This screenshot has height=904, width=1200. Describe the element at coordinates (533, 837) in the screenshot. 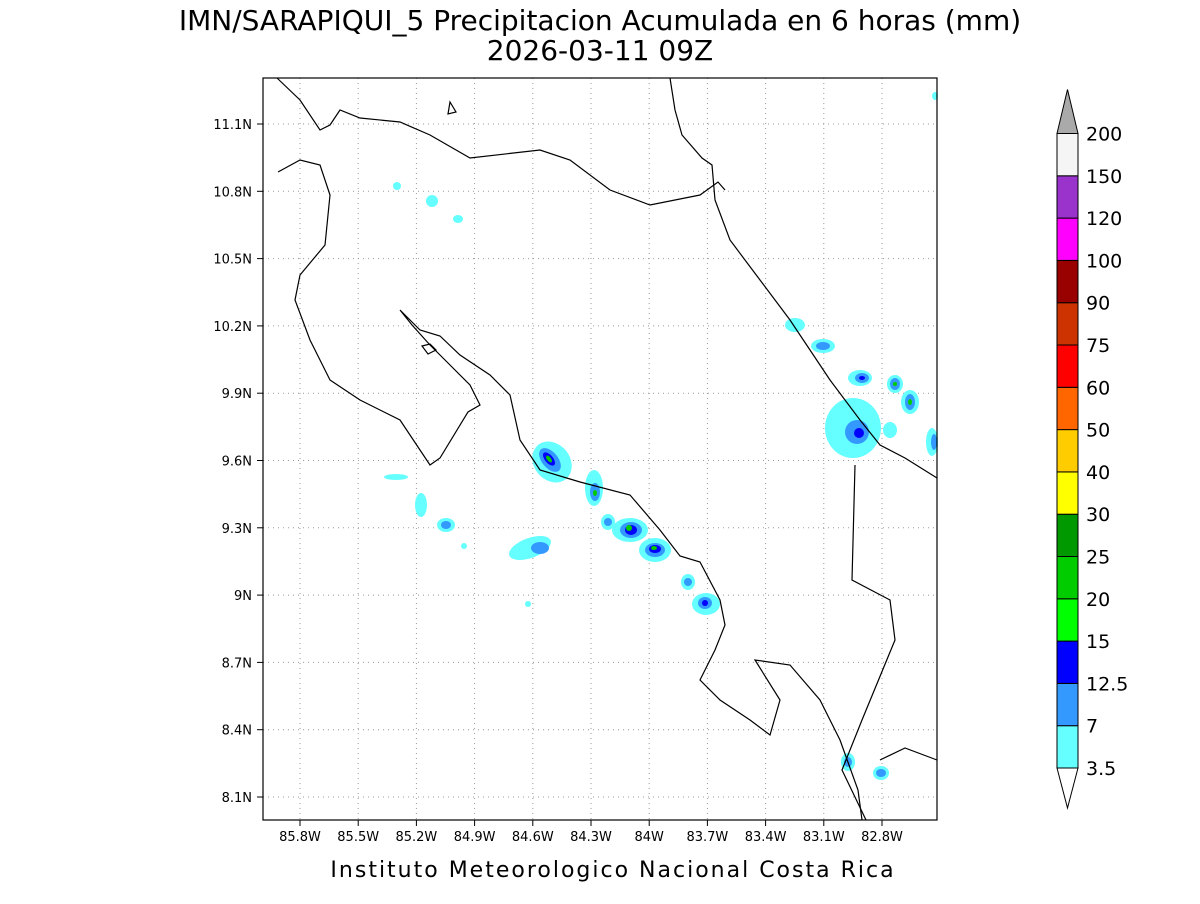

I see `lon-tick-label: 84.6W` at that location.